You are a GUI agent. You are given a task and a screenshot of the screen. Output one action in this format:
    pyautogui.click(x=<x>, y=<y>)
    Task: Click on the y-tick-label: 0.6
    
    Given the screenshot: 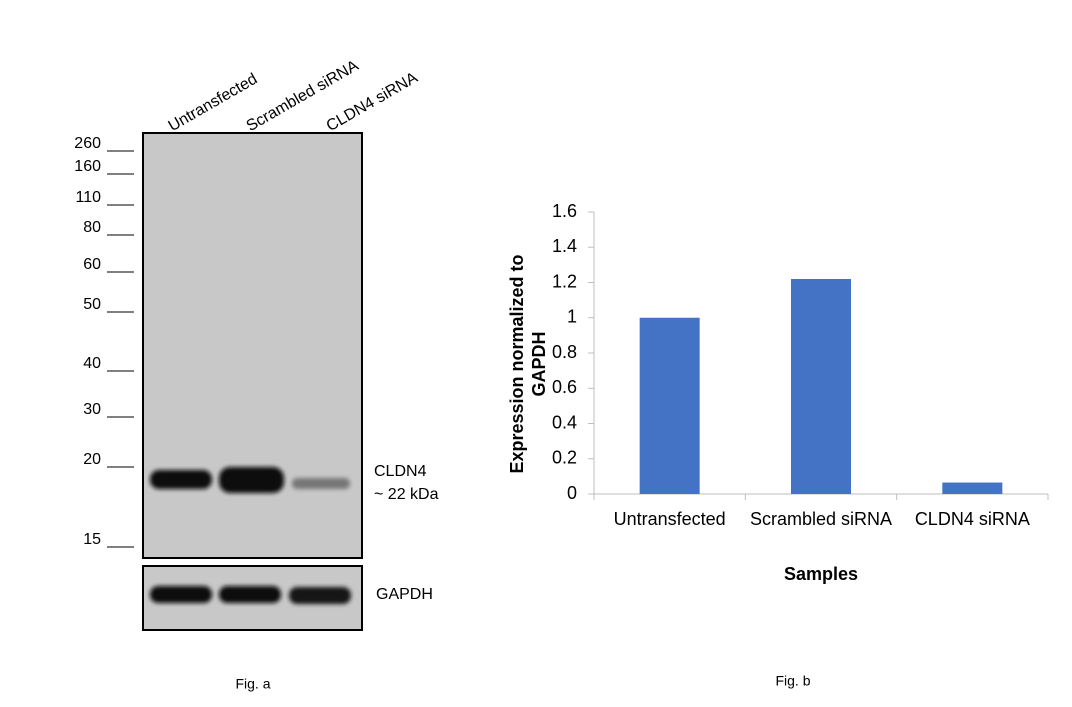 What is the action you would take?
    pyautogui.click(x=564, y=387)
    